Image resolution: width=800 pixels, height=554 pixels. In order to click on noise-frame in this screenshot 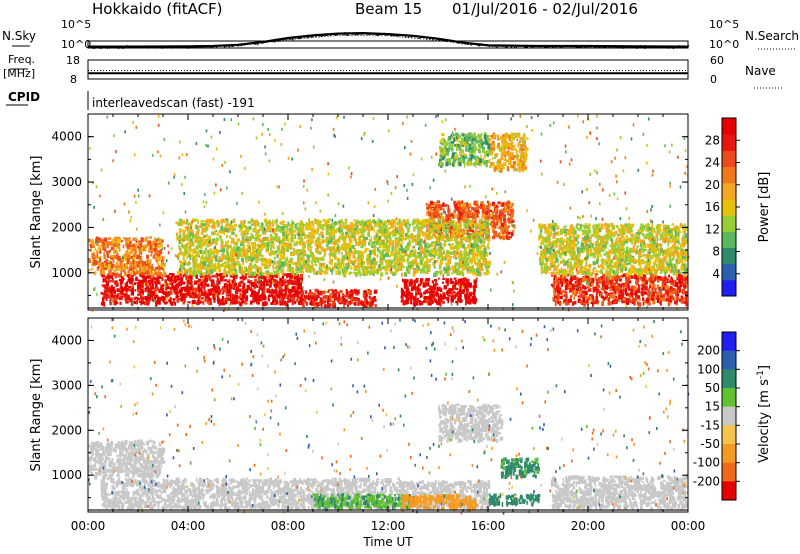, I will do `click(388, 44)`.